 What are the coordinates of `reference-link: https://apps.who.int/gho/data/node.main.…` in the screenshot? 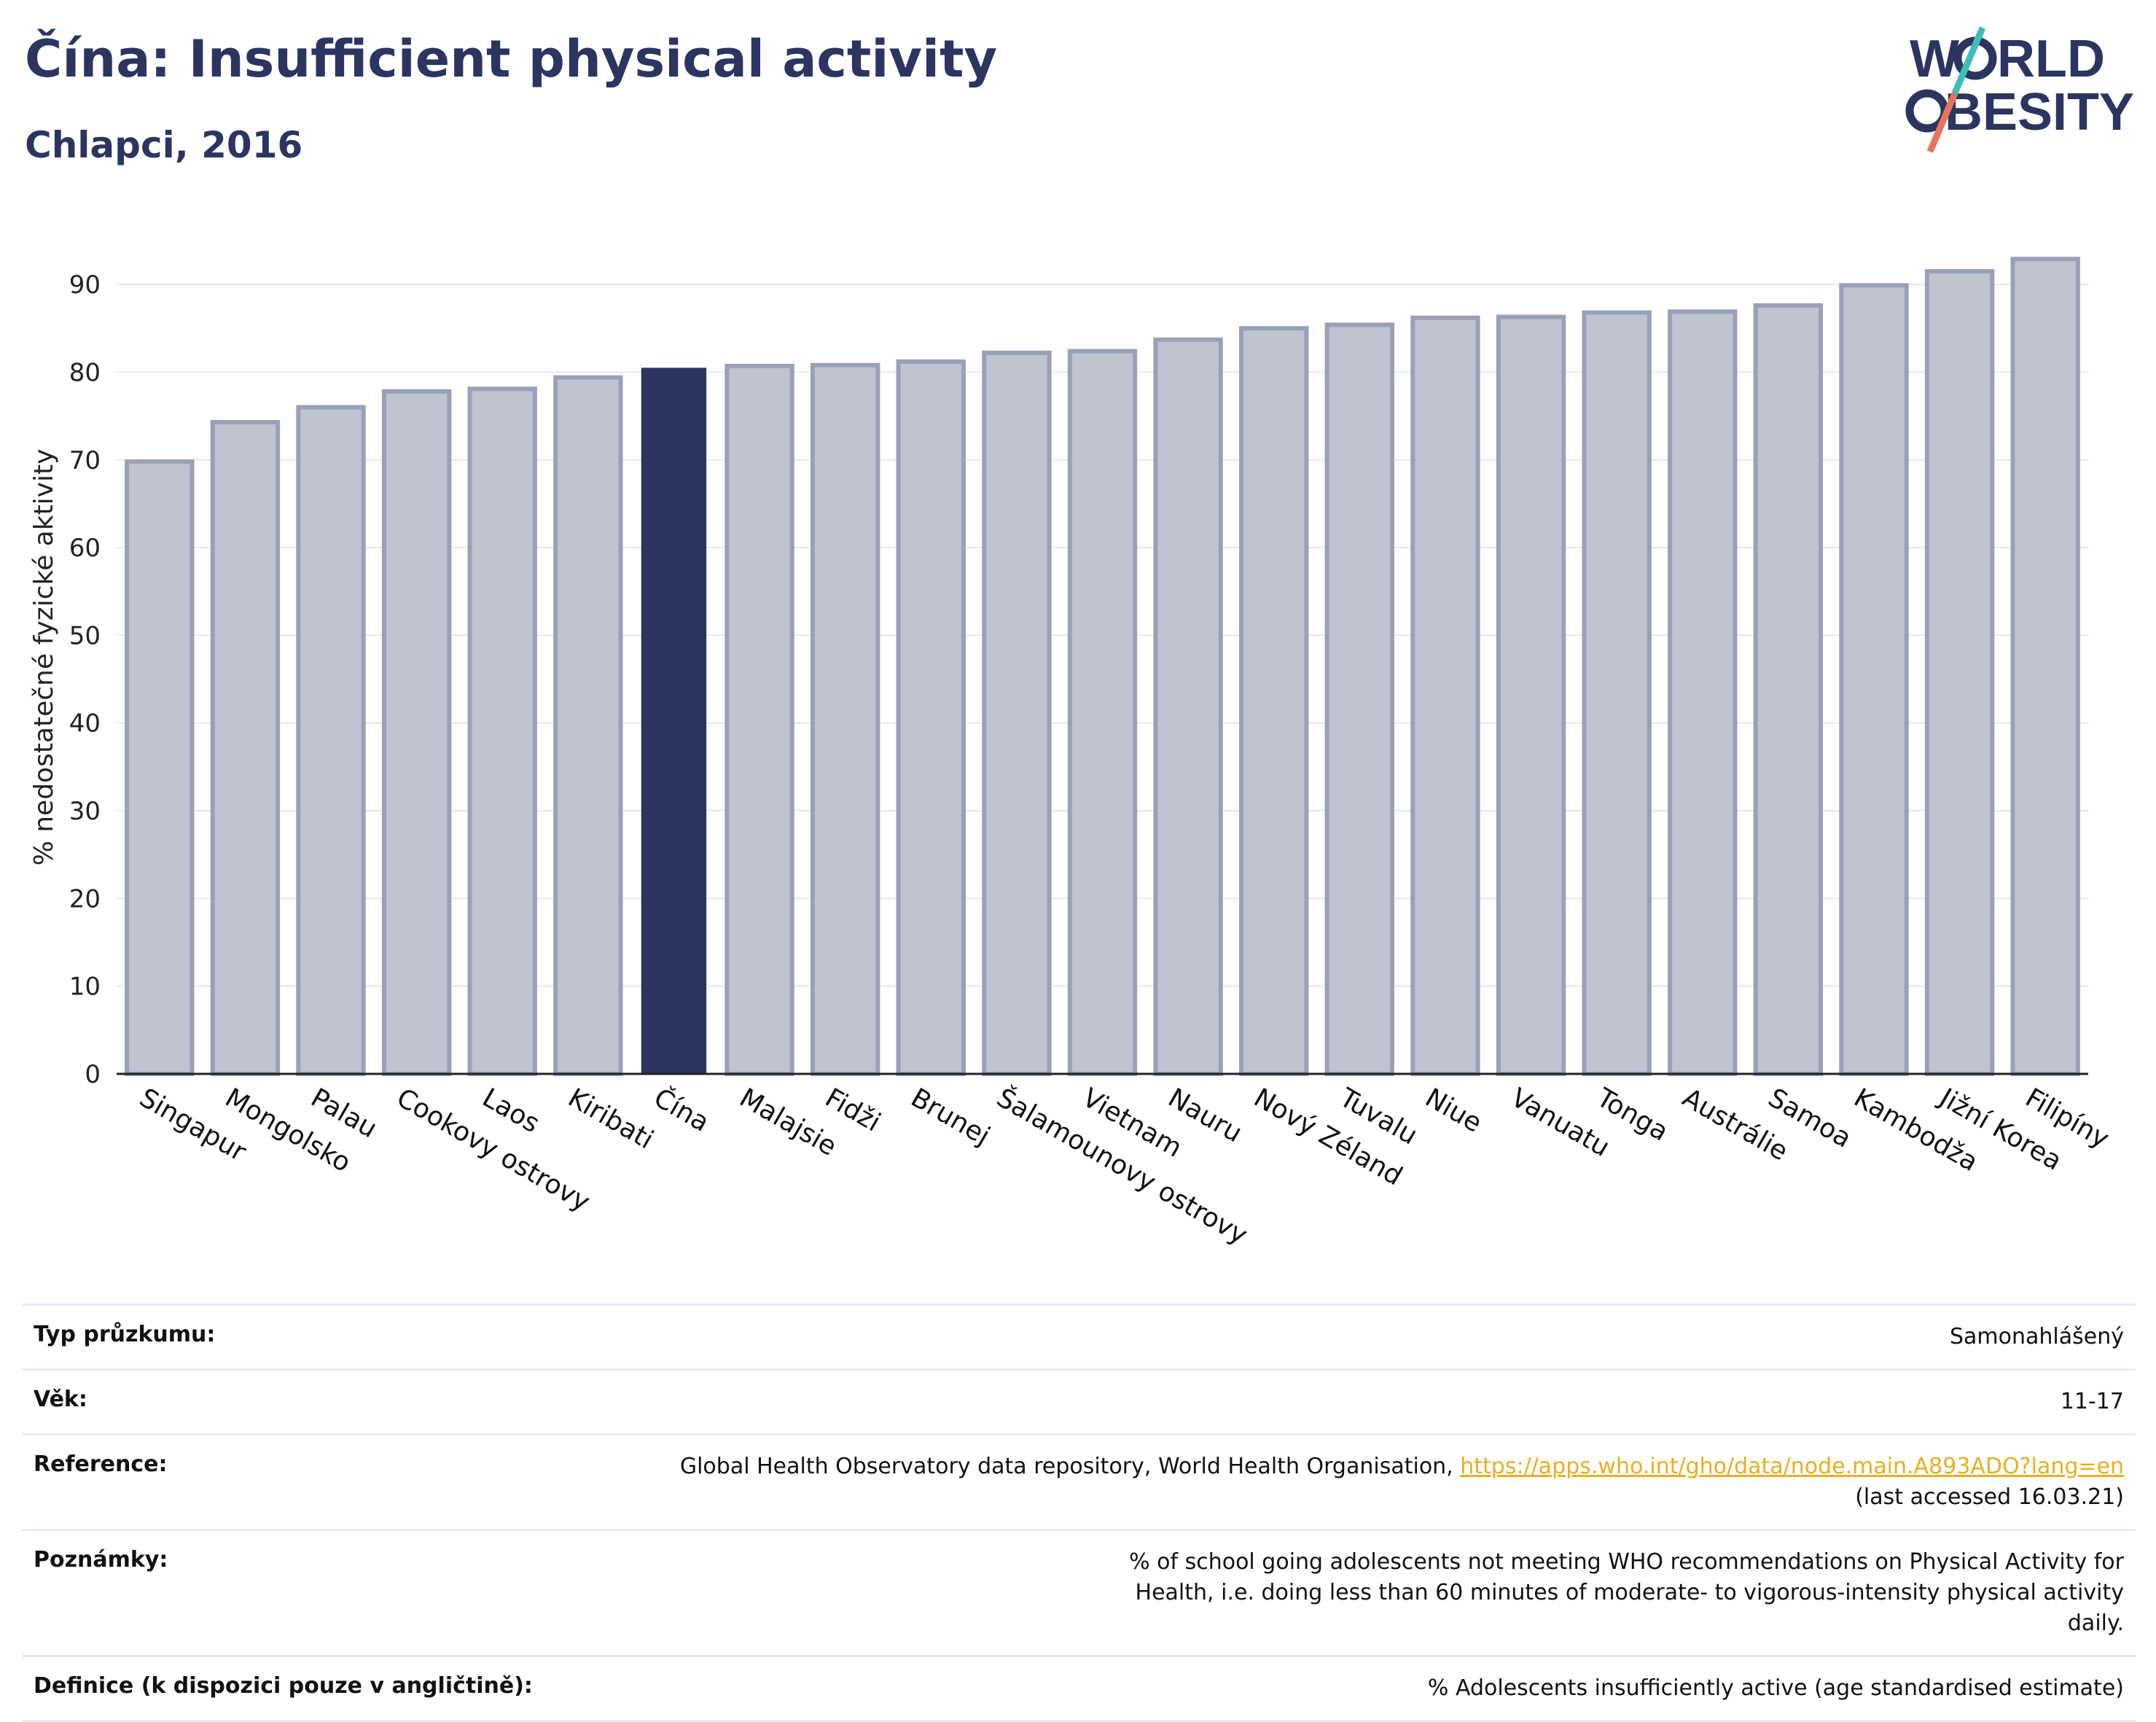 It's located at (1792, 1467).